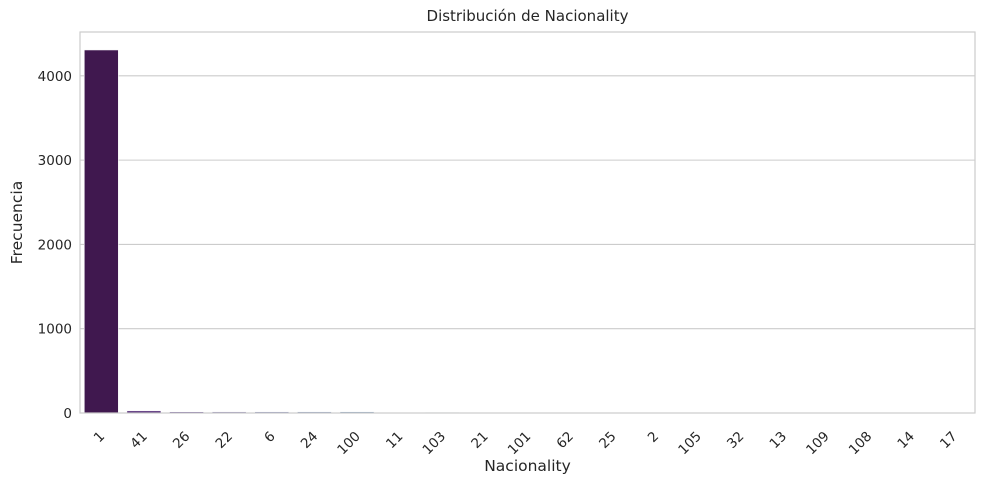  Describe the element at coordinates (55, 77) in the screenshot. I see `y-tick-label: 4000` at that location.